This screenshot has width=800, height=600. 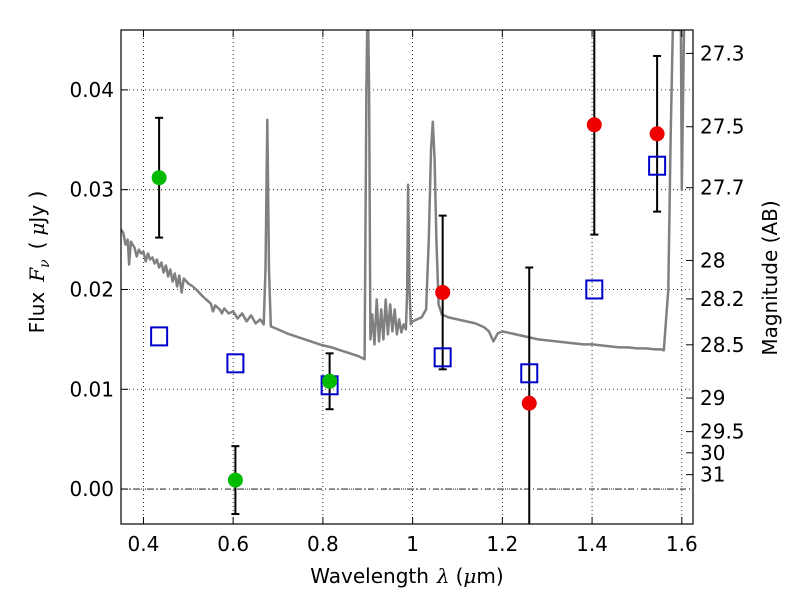 I want to click on y-tick-label: 0.02, so click(x=91, y=289).